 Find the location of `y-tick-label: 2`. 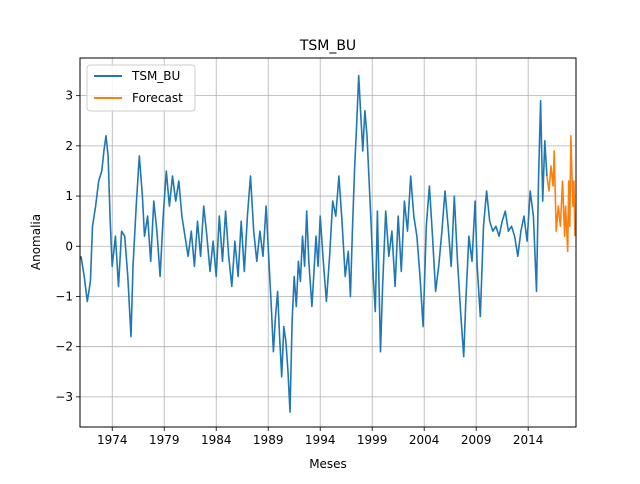

y-tick-label: 2 is located at coordinates (69, 146).